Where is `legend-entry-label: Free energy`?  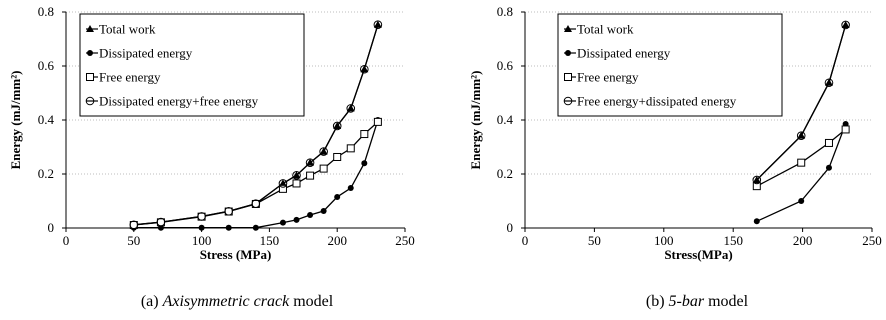
legend-entry-label: Free energy is located at coordinates (608, 77).